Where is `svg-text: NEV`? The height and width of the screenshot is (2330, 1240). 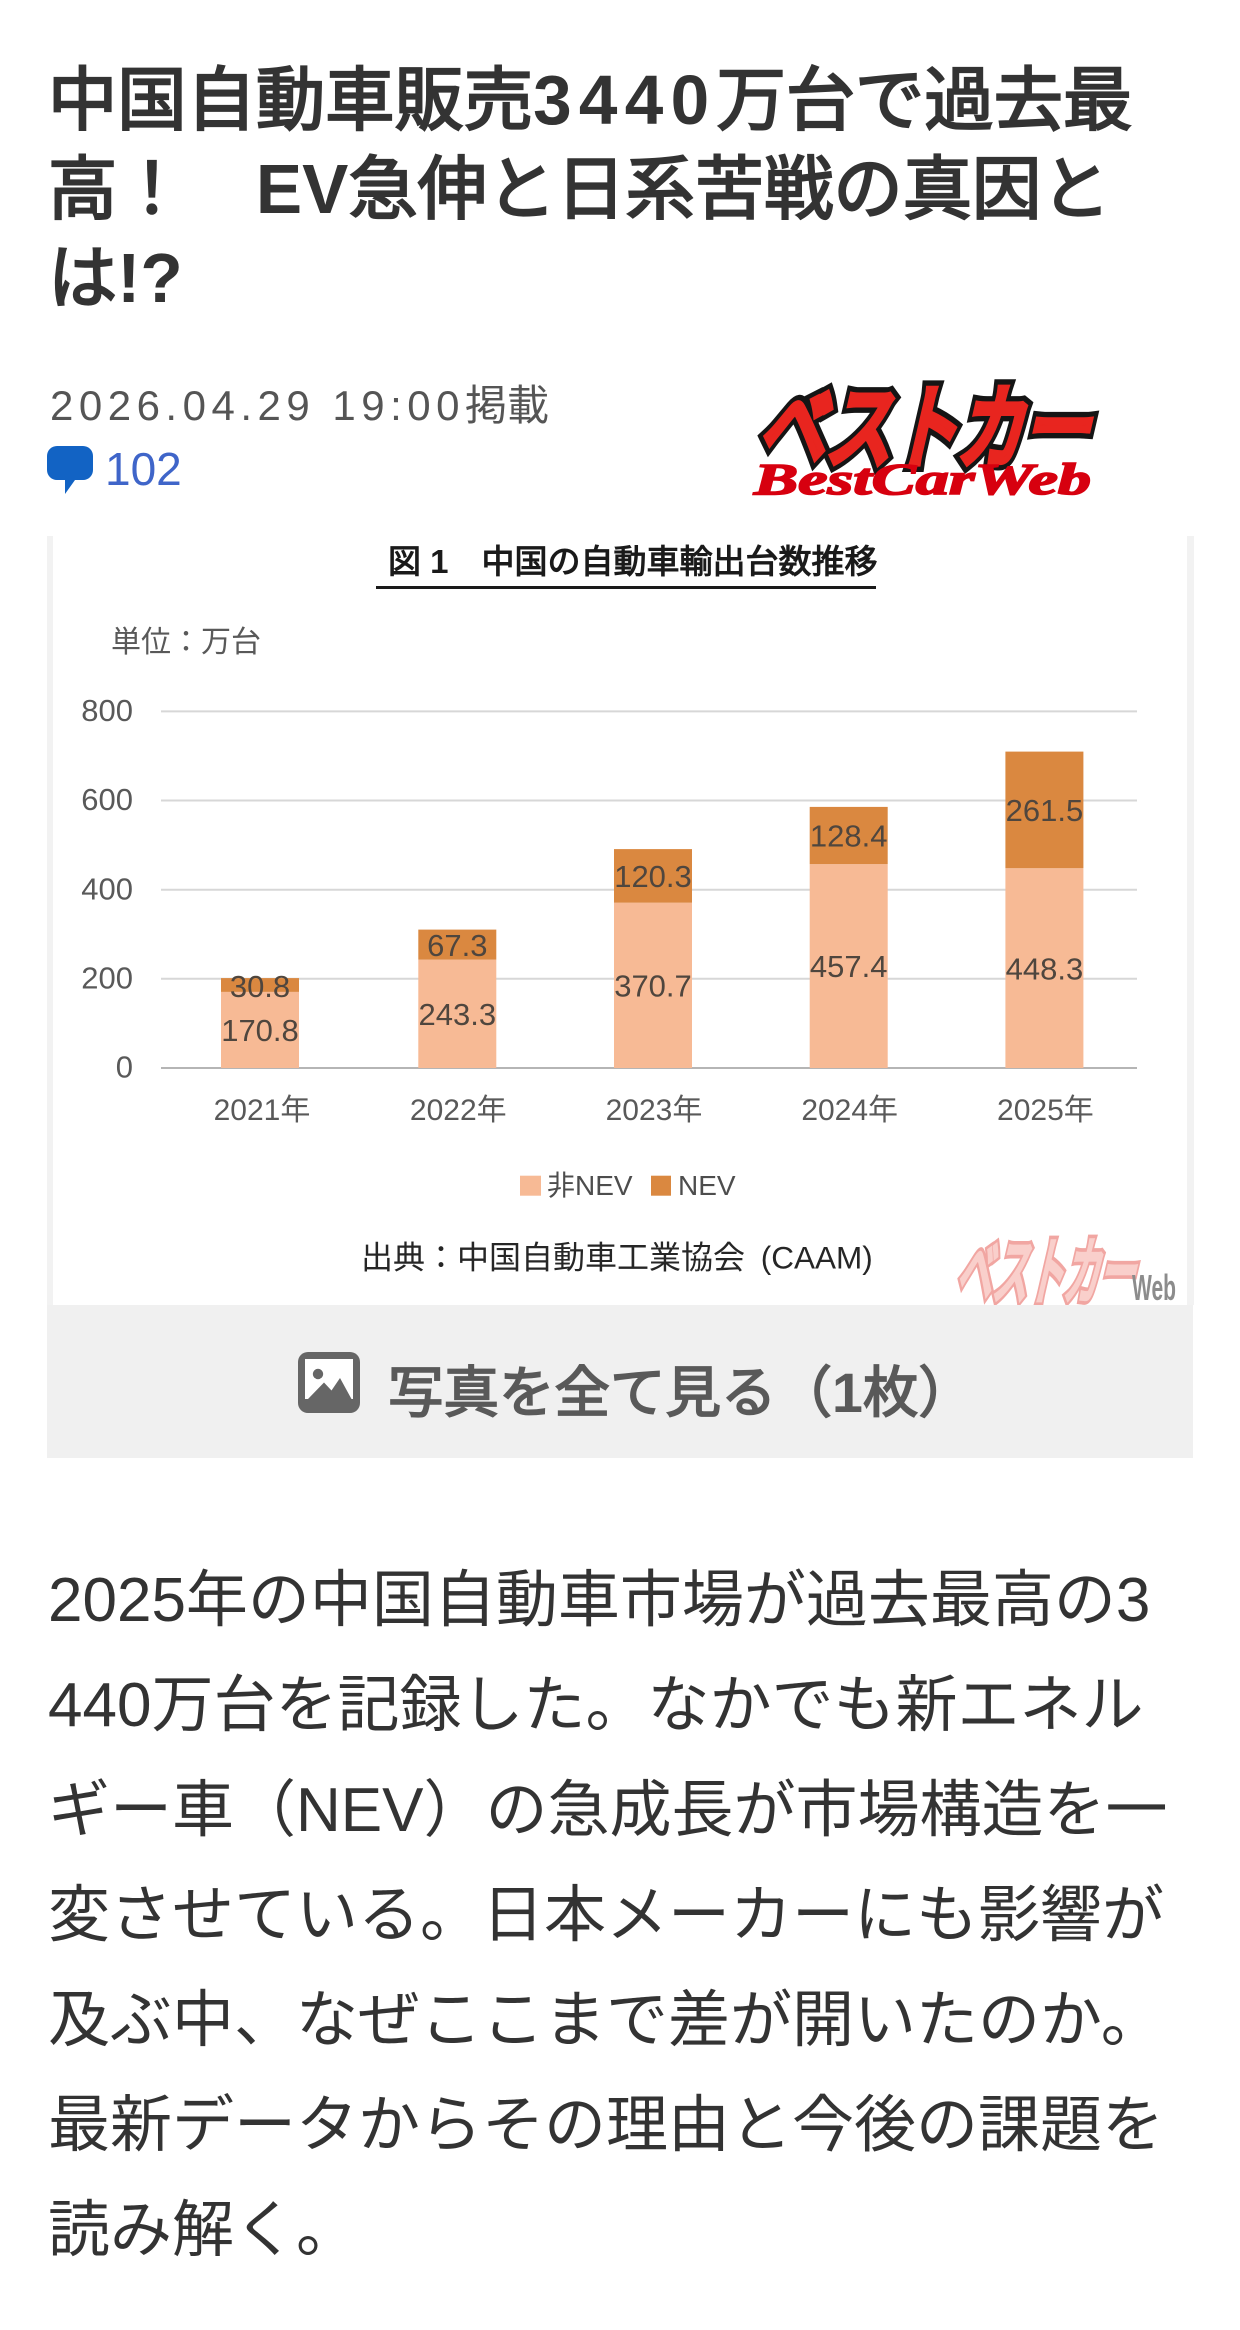 svg-text: NEV is located at coordinates (707, 1185).